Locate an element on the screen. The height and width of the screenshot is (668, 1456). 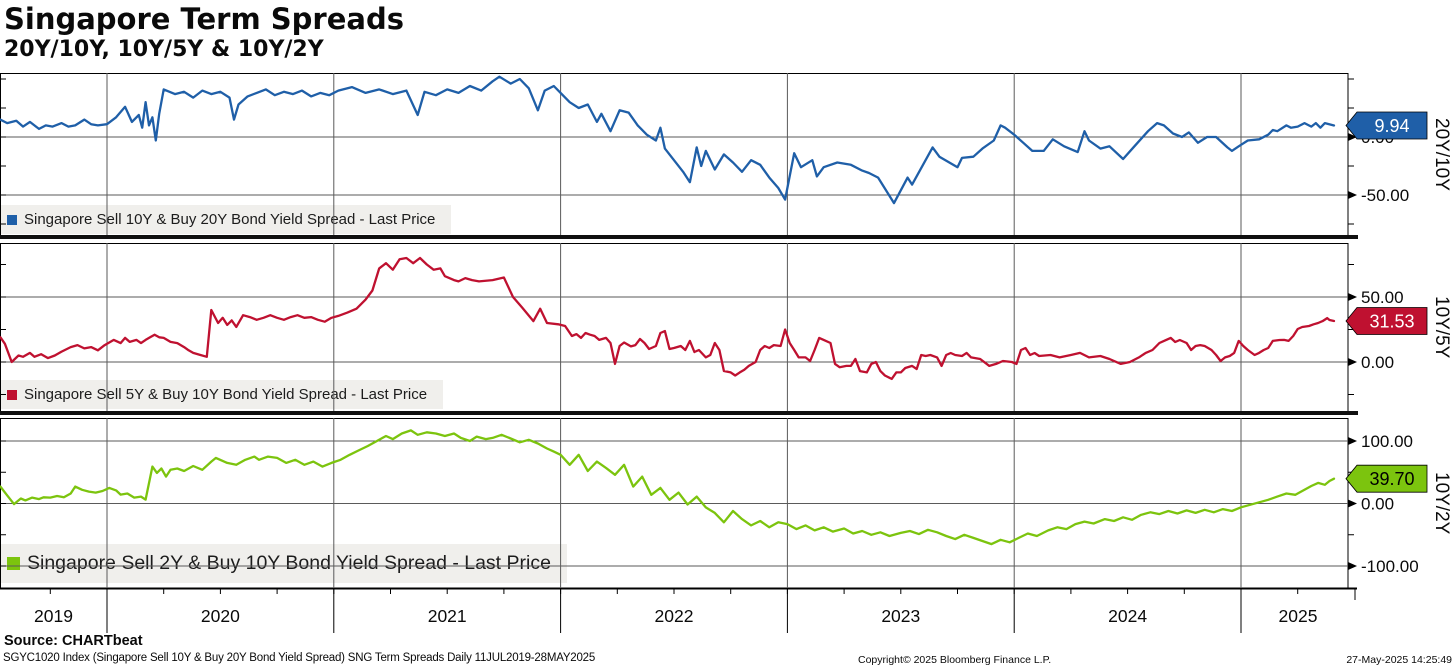
x-axis-year-label: 2023 is located at coordinates (900, 616).